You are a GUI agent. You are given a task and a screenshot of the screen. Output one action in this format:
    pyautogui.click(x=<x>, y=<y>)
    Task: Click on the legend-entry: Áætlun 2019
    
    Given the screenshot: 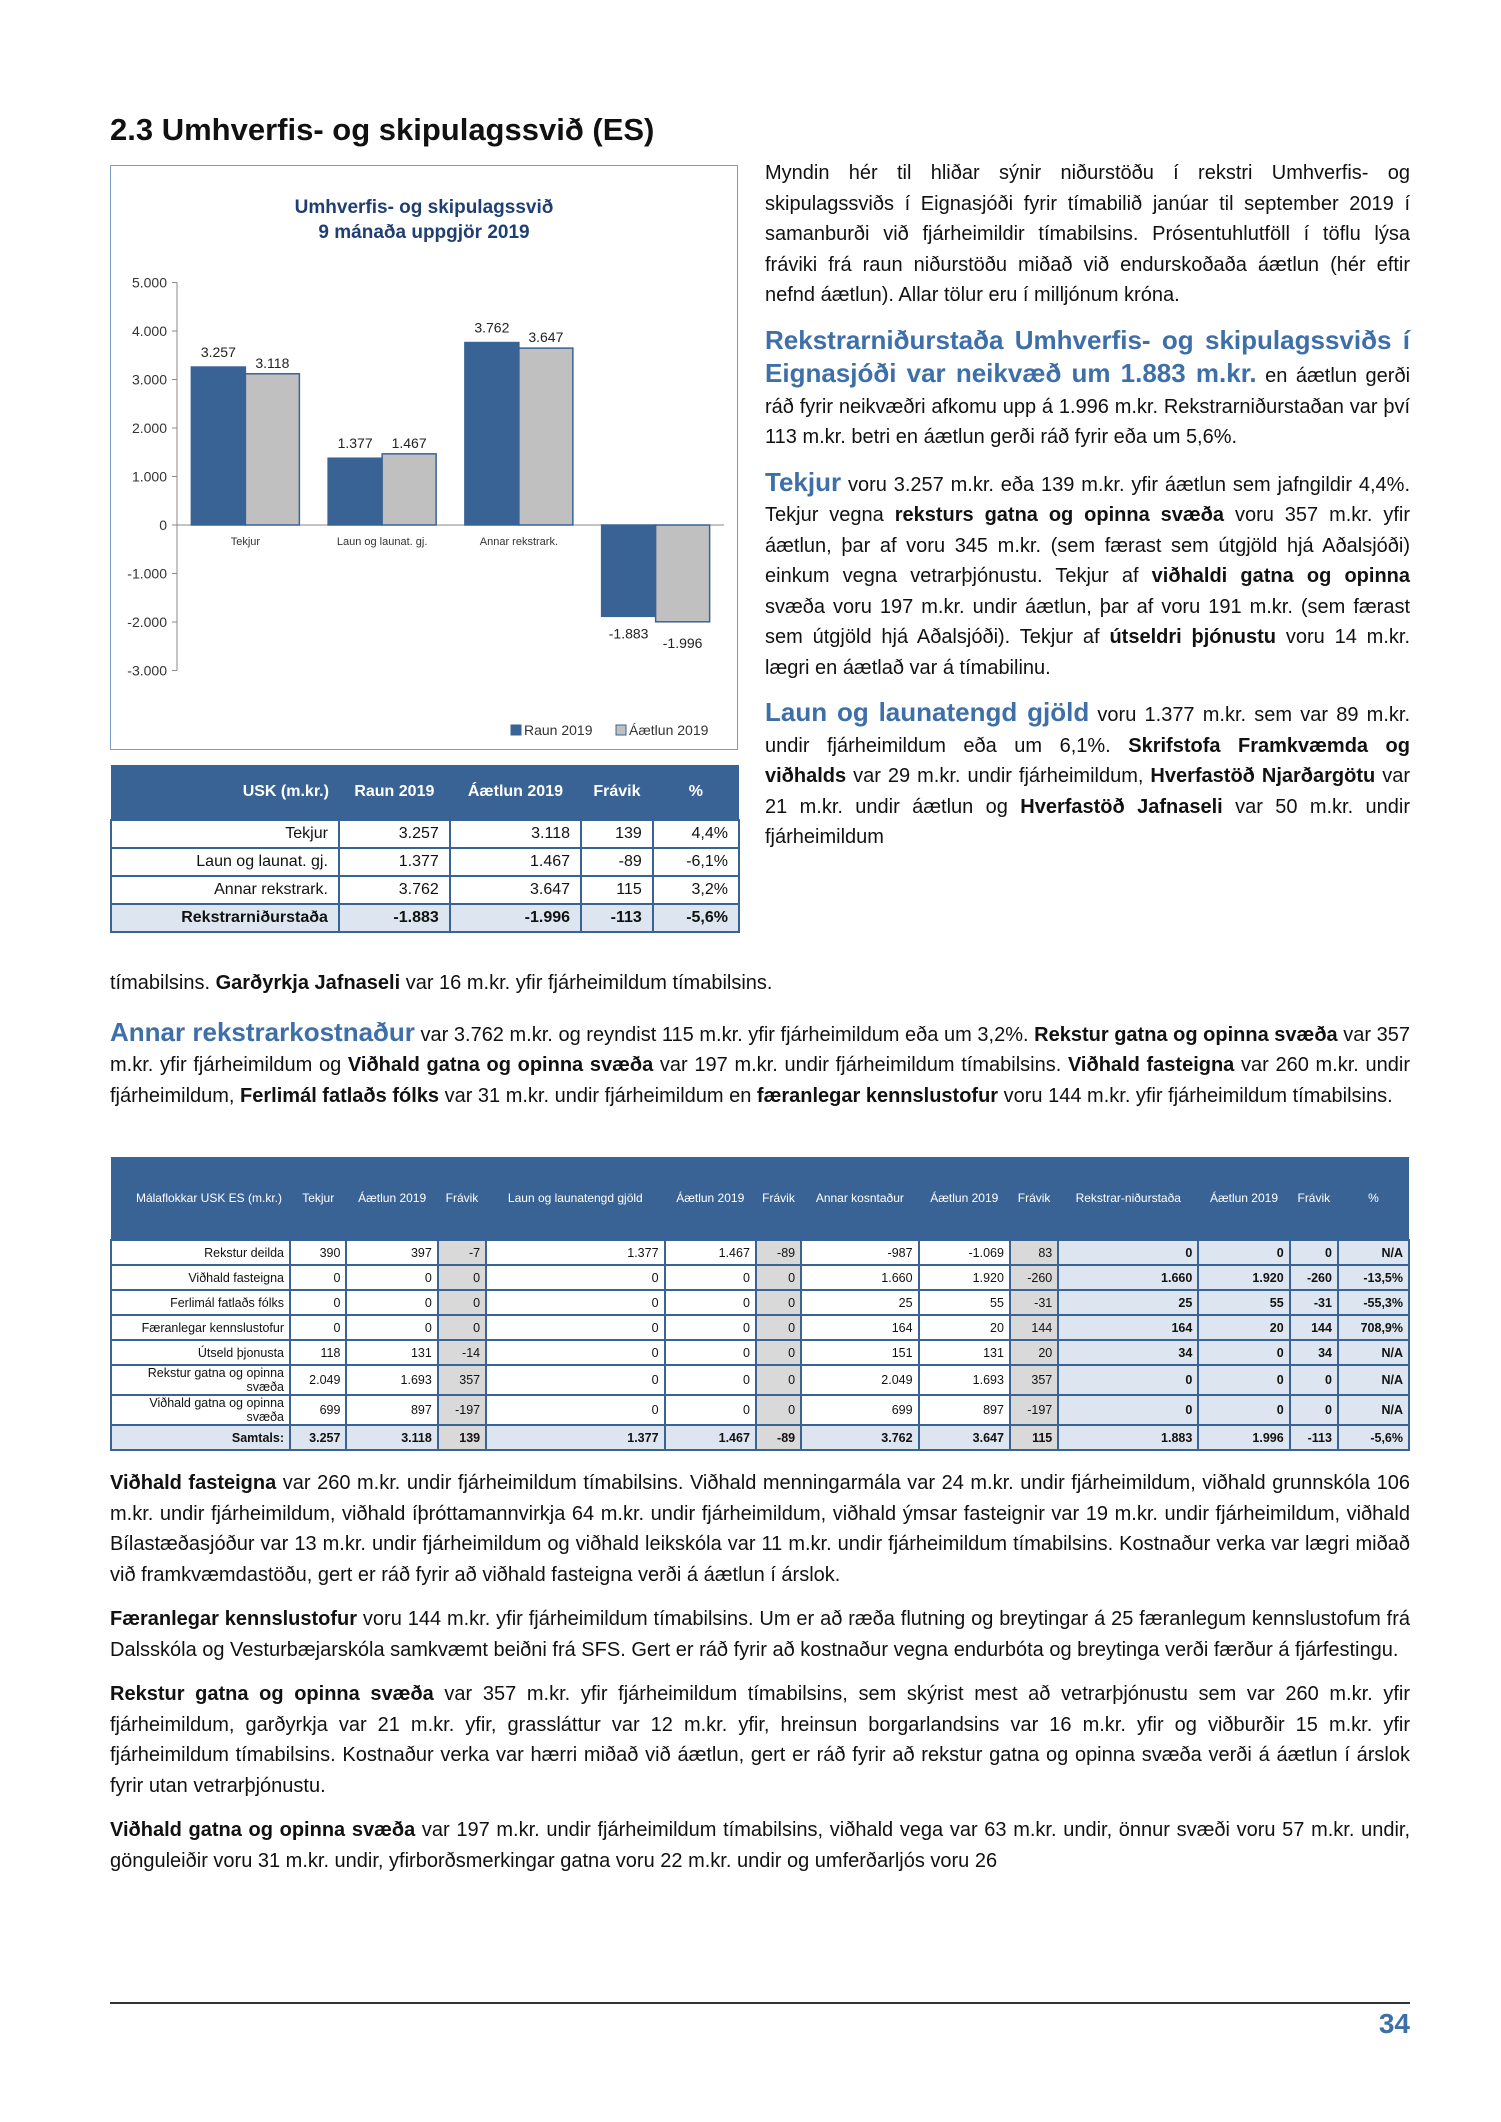 What is the action you would take?
    pyautogui.click(x=669, y=730)
    